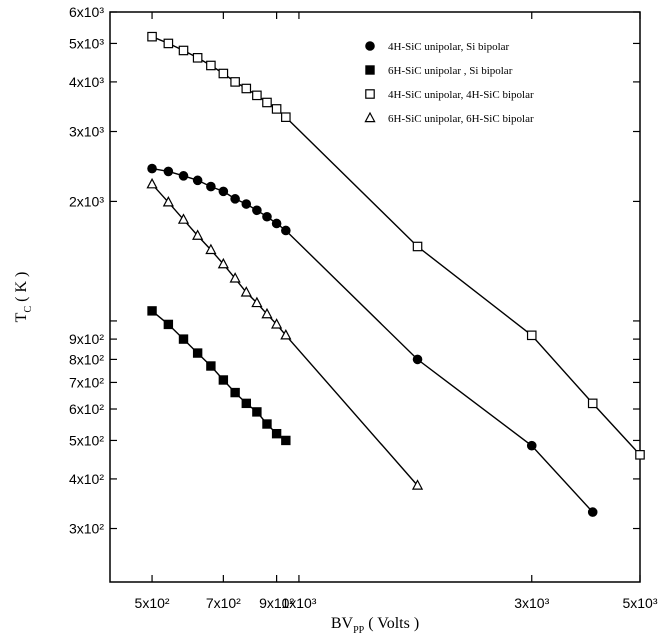 The height and width of the screenshot is (641, 667). Describe the element at coordinates (461, 119) in the screenshot. I see `legend-label: 6H-SiC unipolar, 6H-SiC bipolar` at that location.